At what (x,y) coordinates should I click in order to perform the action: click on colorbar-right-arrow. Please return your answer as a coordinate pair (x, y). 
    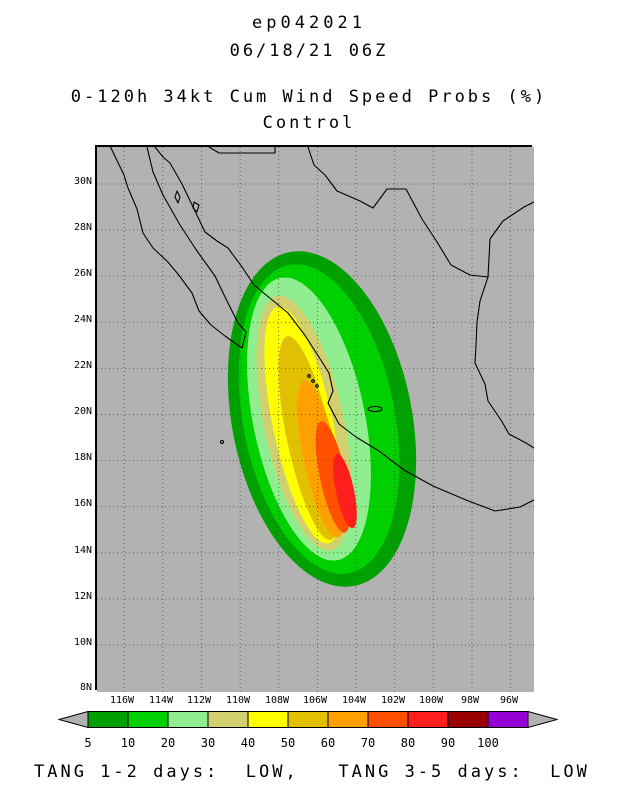
    Looking at the image, I should click on (542, 720).